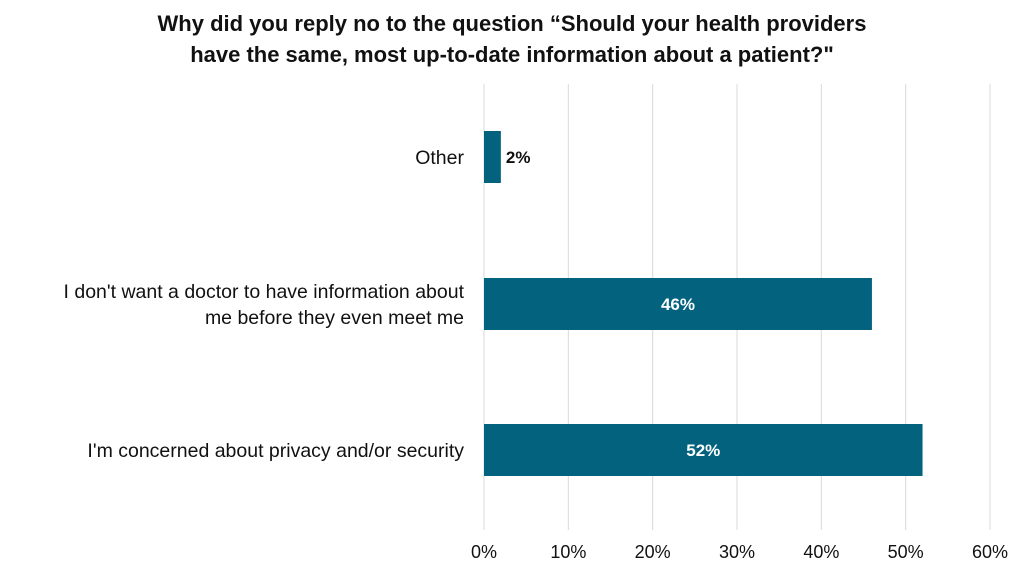 This screenshot has height=574, width=1024. Describe the element at coordinates (653, 552) in the screenshot. I see `x-tick-label: 20%` at that location.